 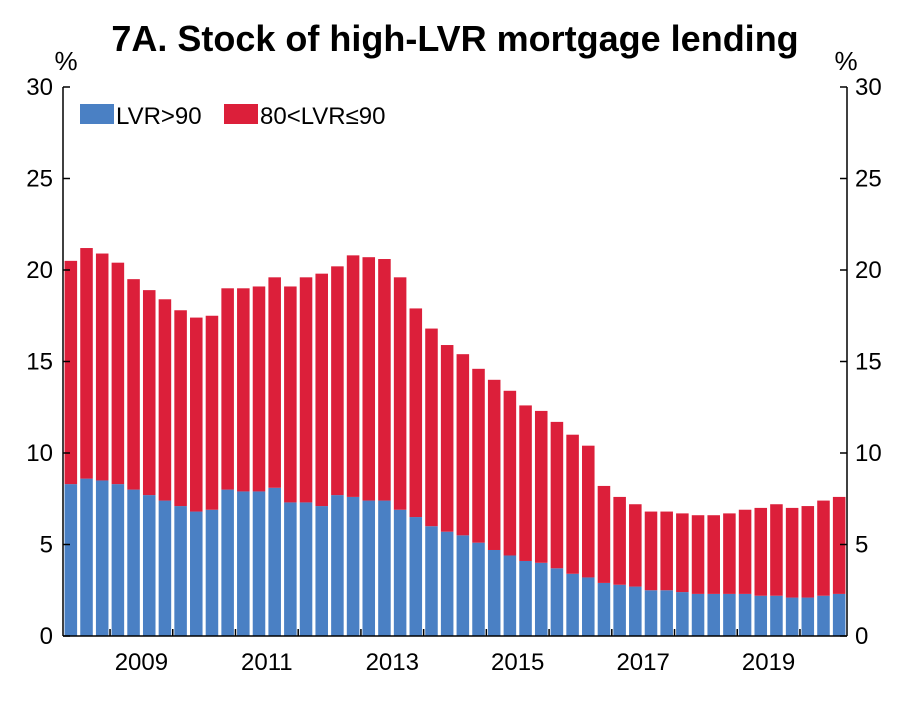 I want to click on bar-lvr-over-90-2016-Q3, so click(x=588, y=606).